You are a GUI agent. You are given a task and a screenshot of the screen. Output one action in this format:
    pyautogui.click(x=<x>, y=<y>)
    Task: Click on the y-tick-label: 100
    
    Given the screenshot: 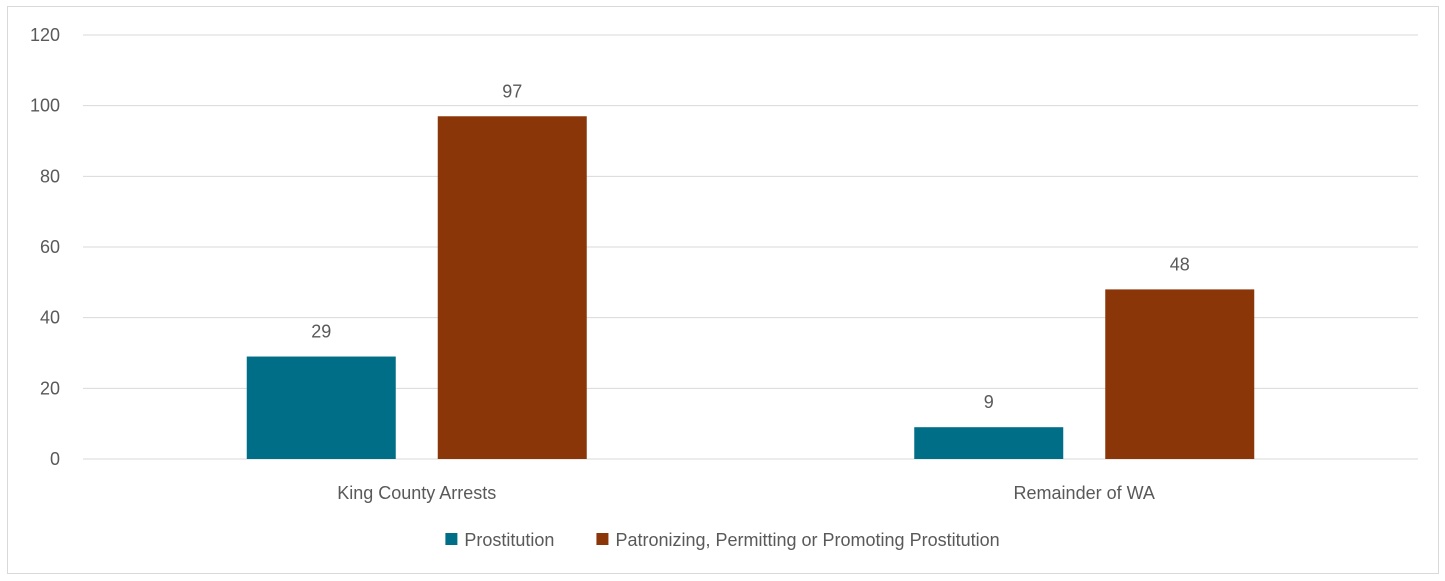 What is the action you would take?
    pyautogui.click(x=45, y=106)
    